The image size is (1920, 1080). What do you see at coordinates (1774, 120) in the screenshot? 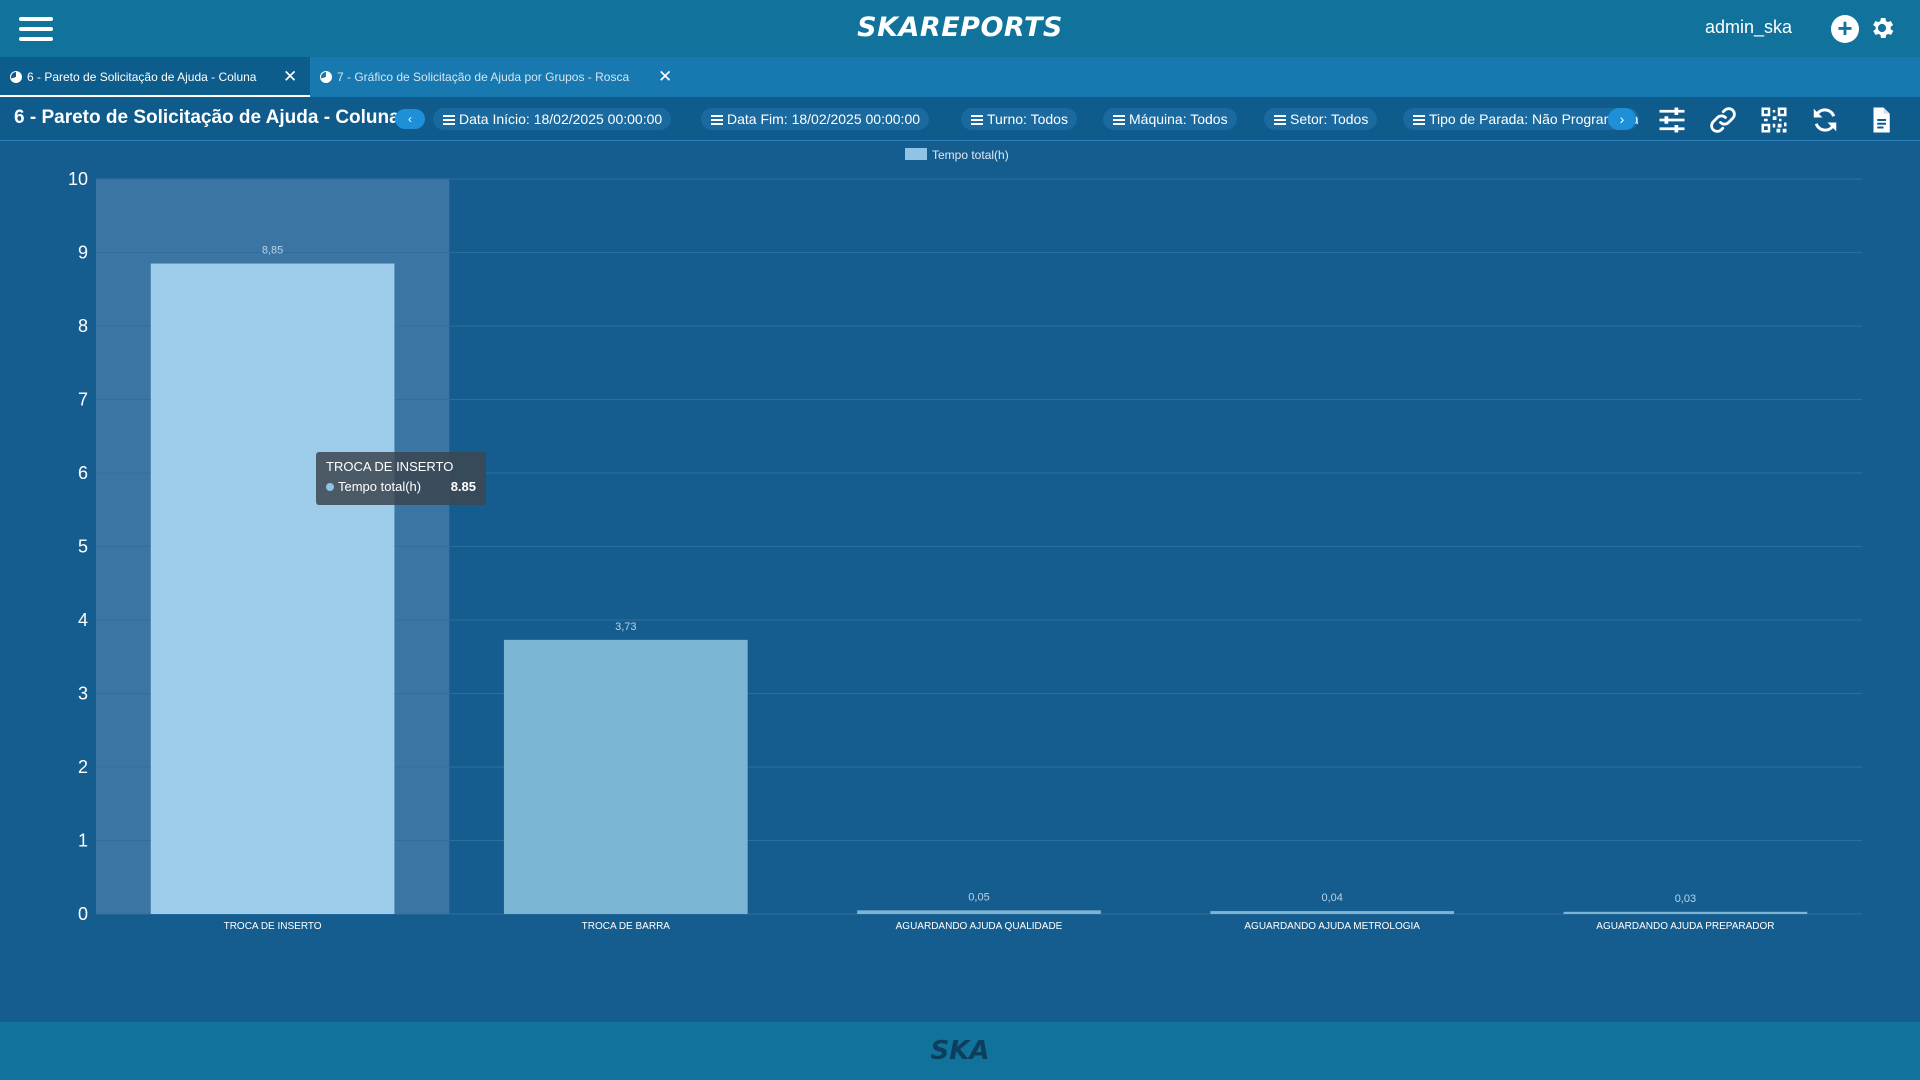
I see `qr-code-icon` at bounding box center [1774, 120].